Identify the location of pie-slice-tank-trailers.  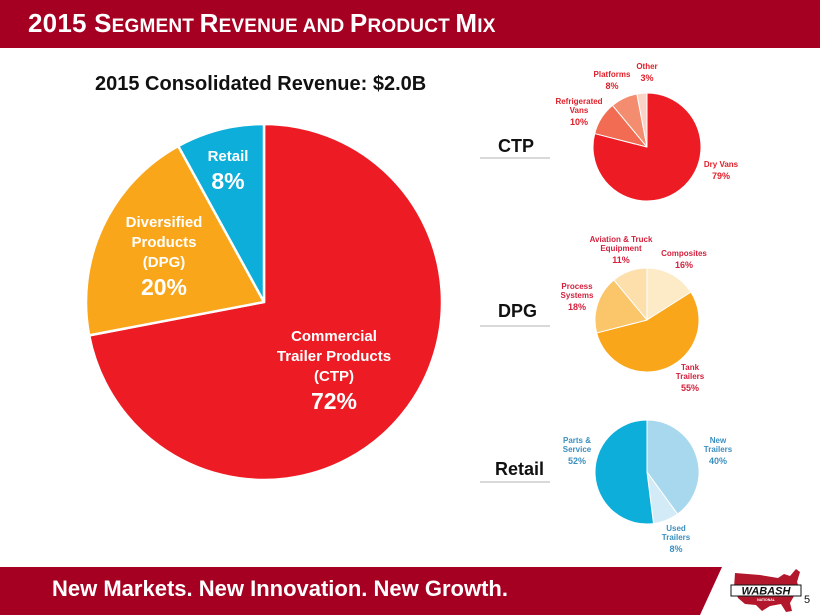
(648, 332).